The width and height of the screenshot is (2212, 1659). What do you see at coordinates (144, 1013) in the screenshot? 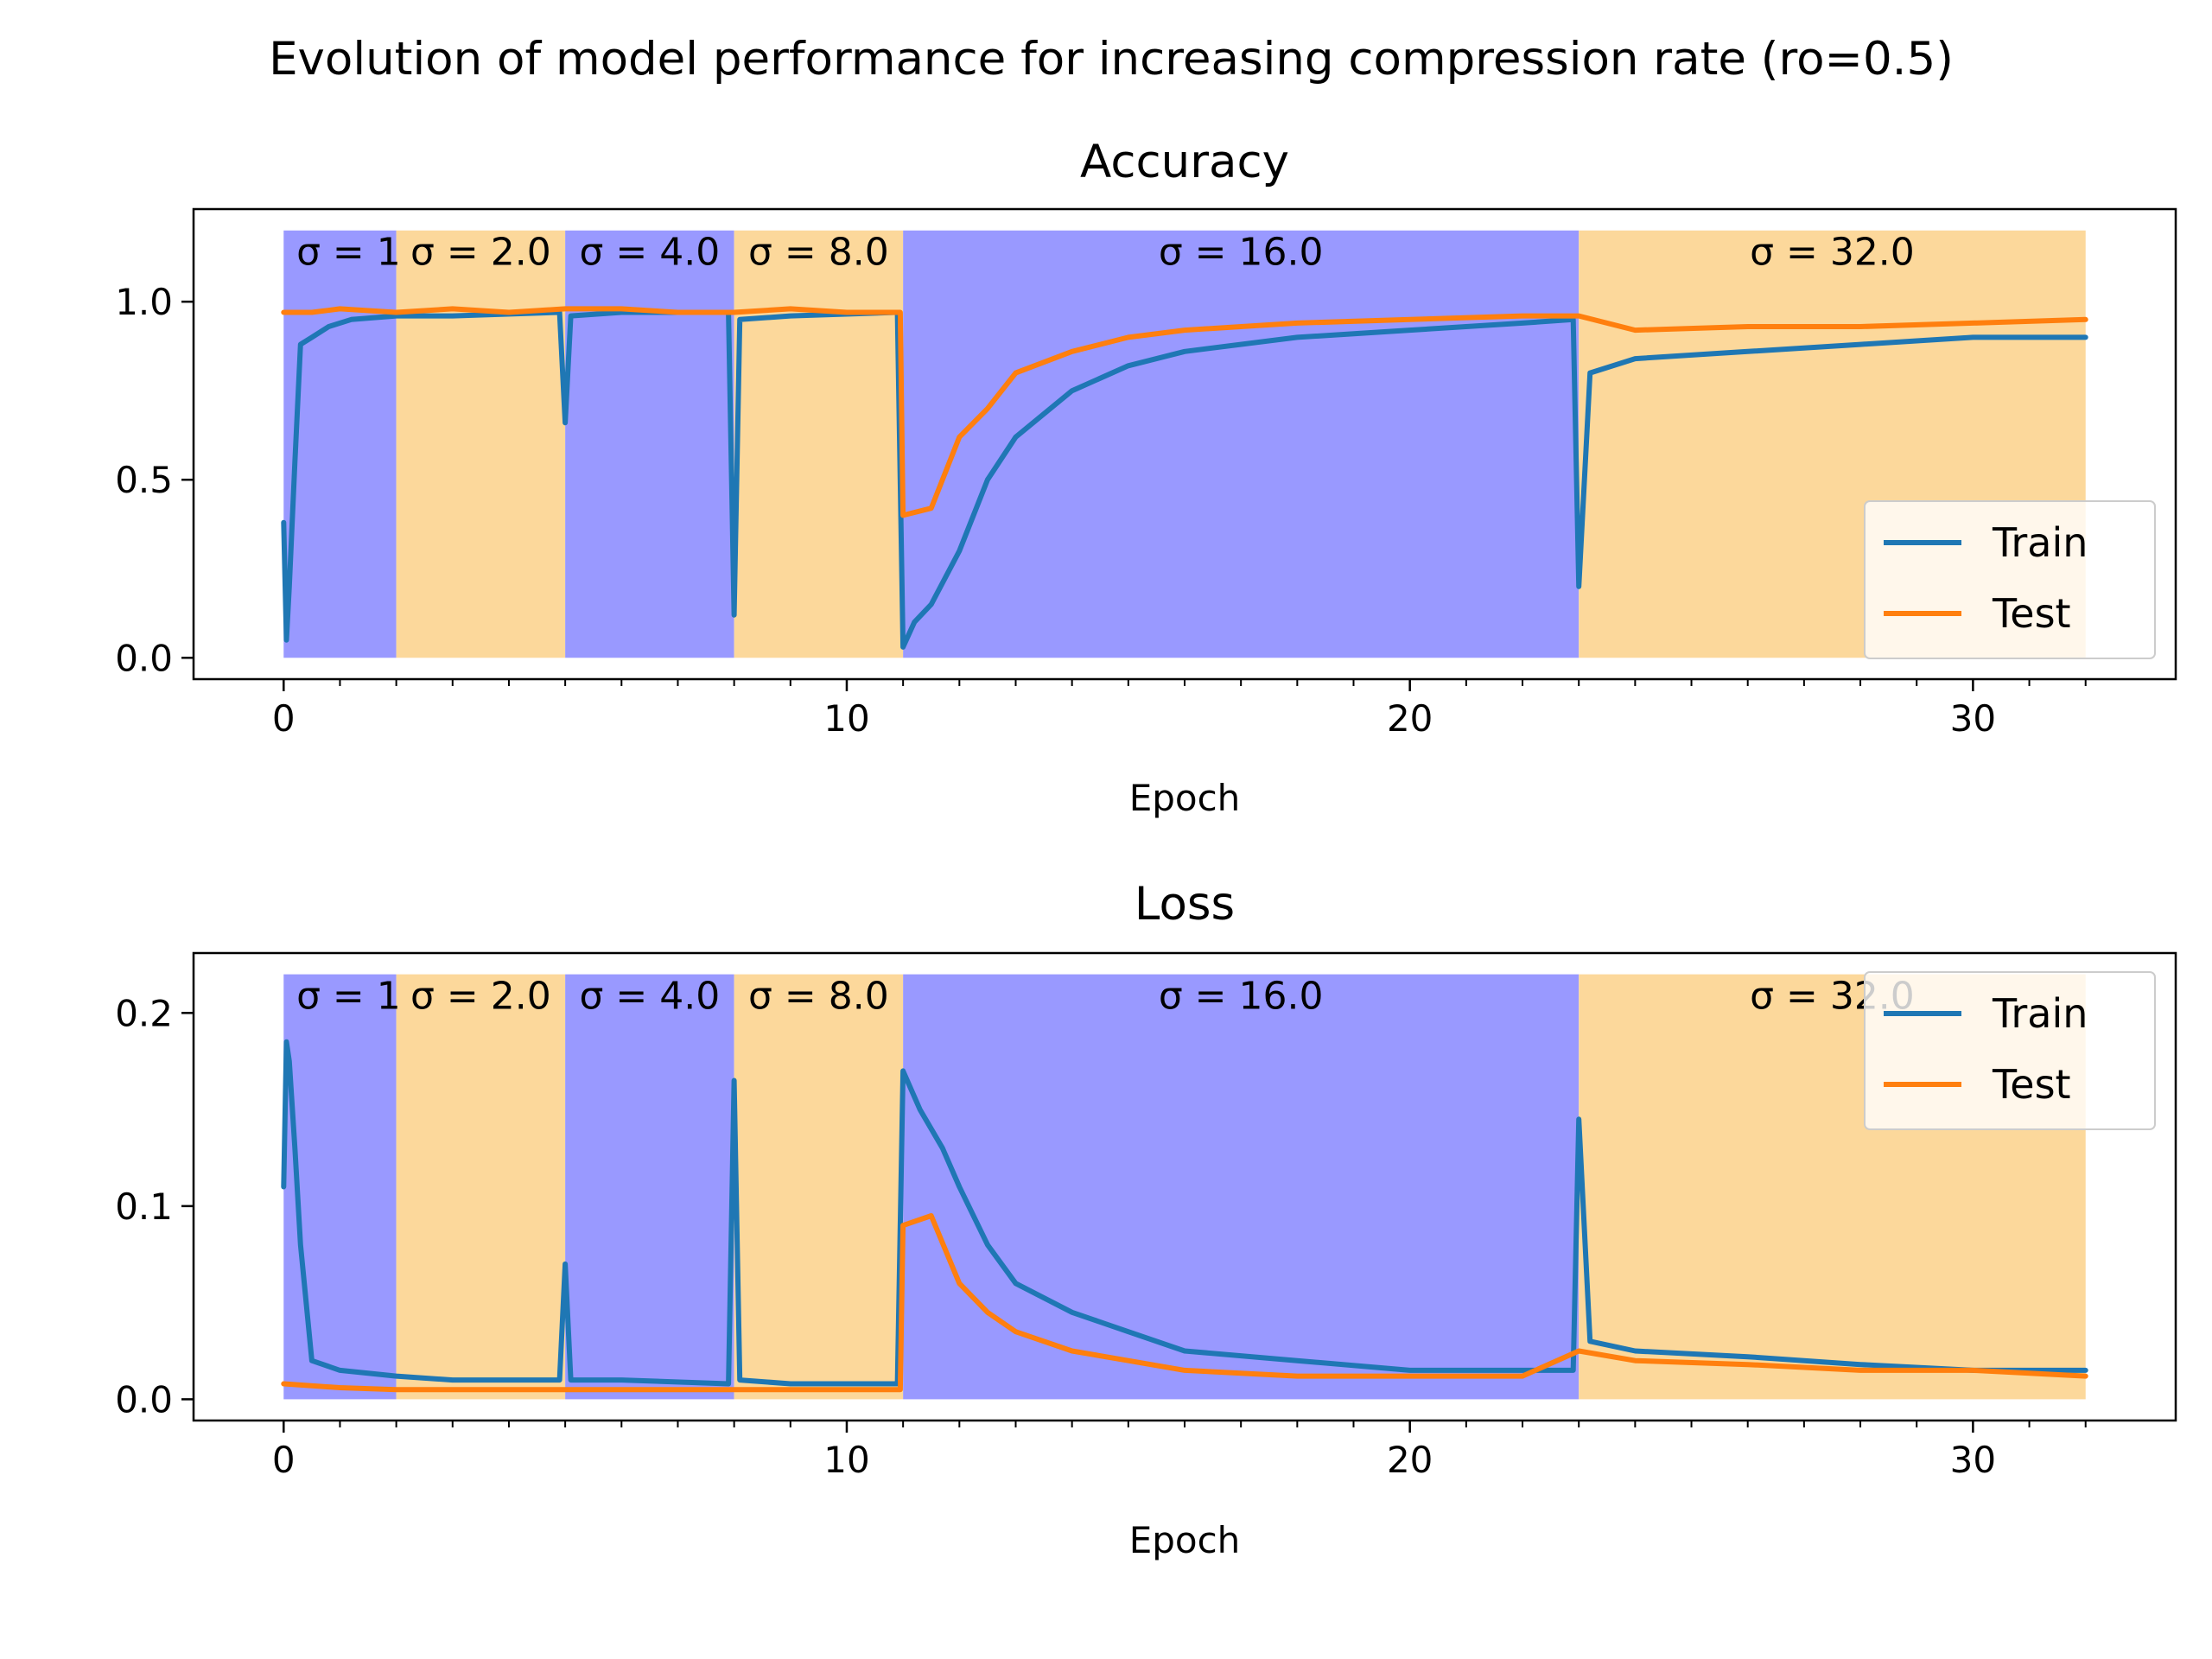
I see `y-tick-label: 0.2` at bounding box center [144, 1013].